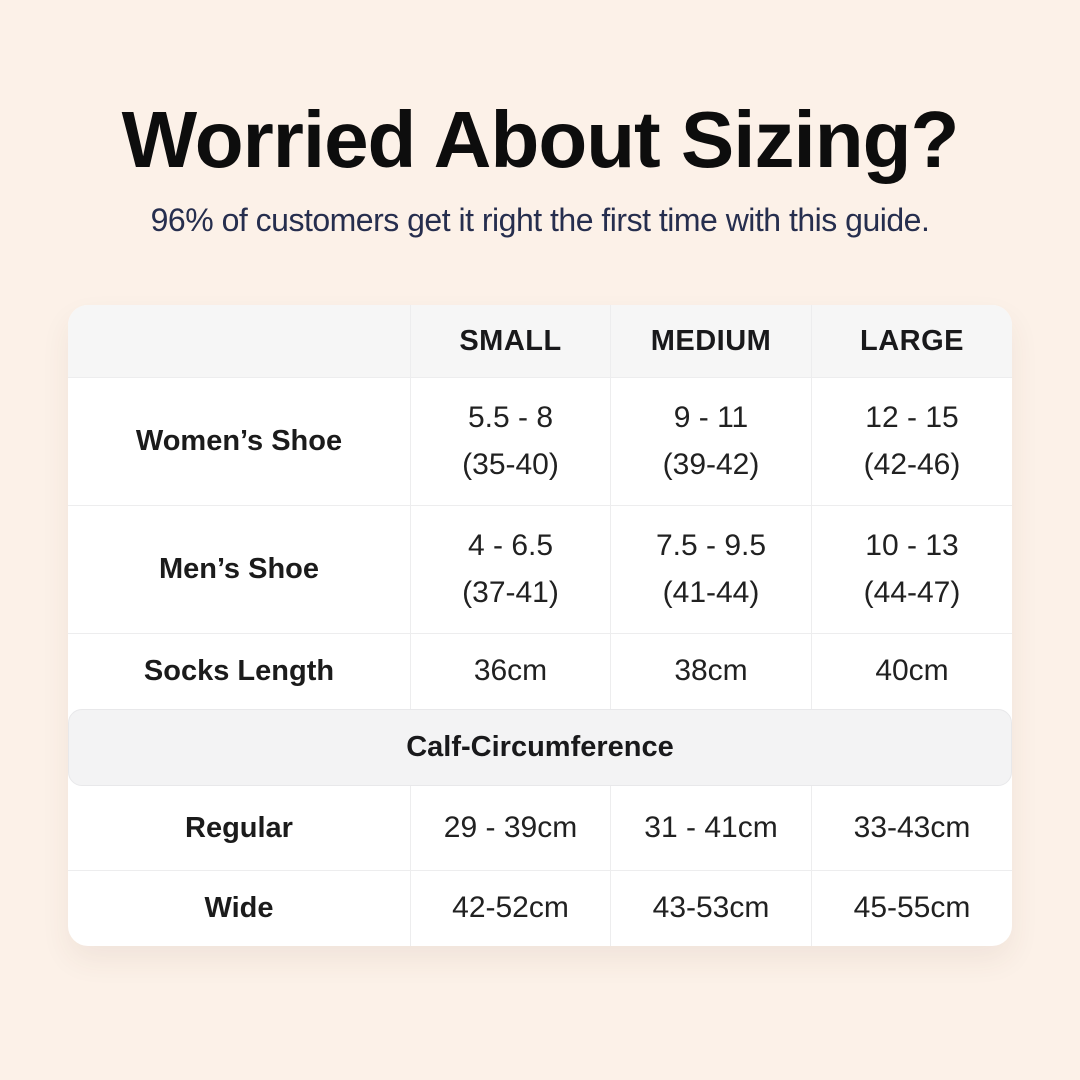 This screenshot has width=1080, height=1080. I want to click on column-header-large: LARGE, so click(911, 341).